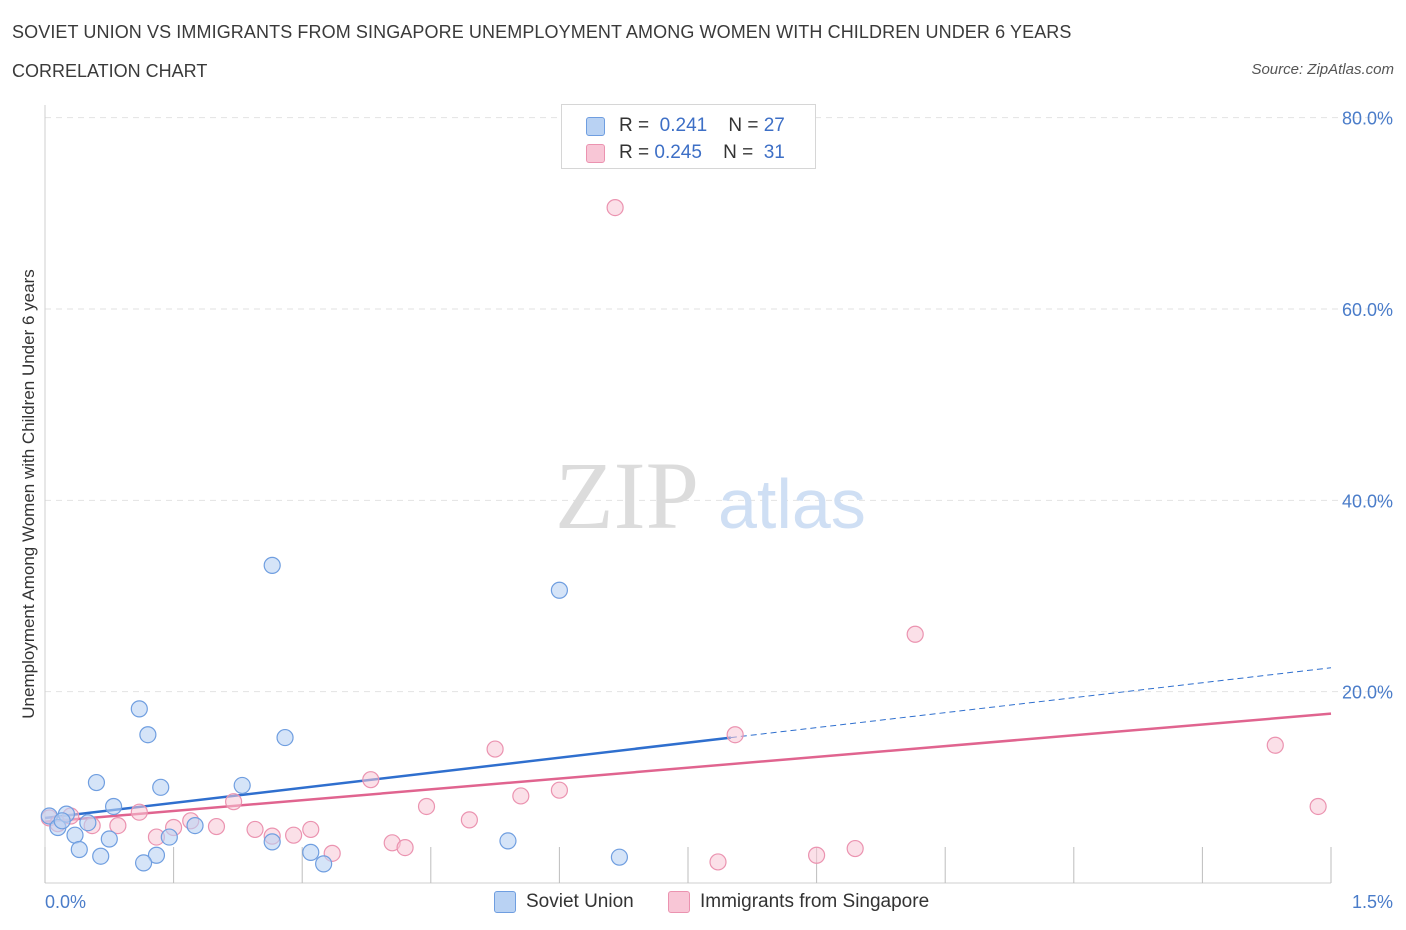 The image size is (1406, 930). Describe the element at coordinates (595, 153) in the screenshot. I see `legend-swatch-singapore` at that location.